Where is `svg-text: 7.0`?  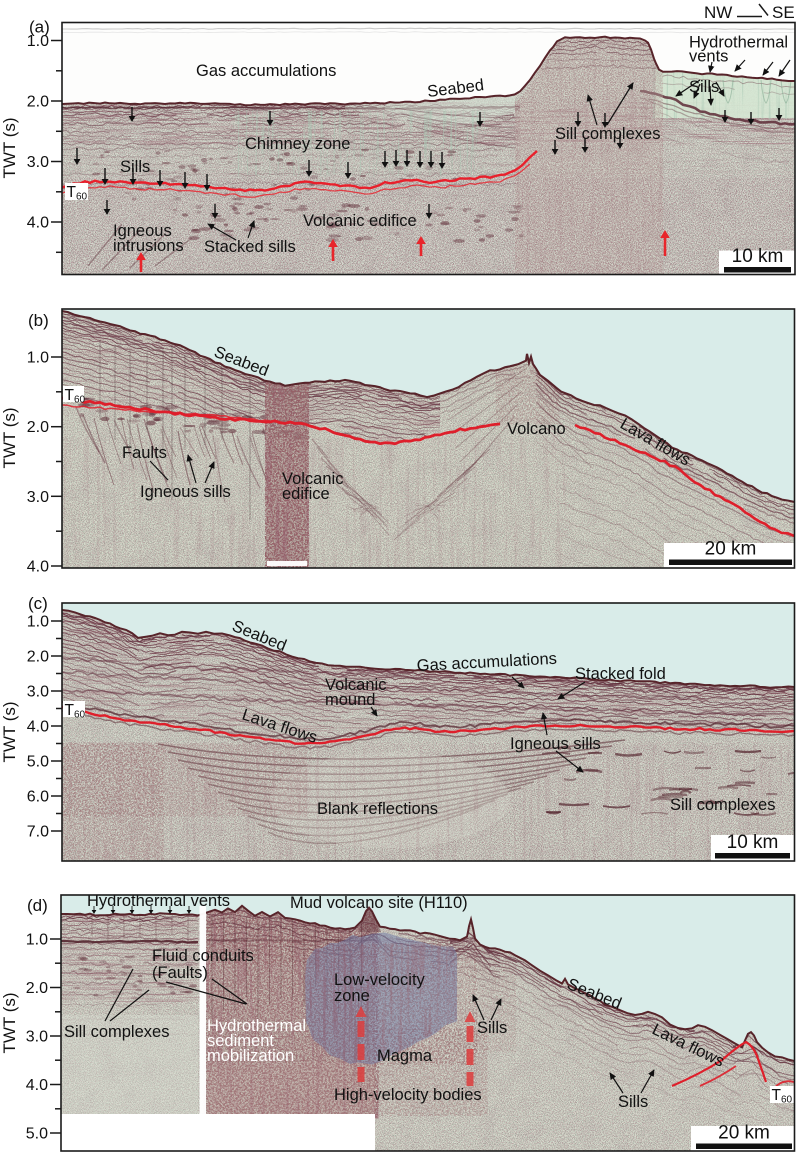
svg-text: 7.0 is located at coordinates (38, 832).